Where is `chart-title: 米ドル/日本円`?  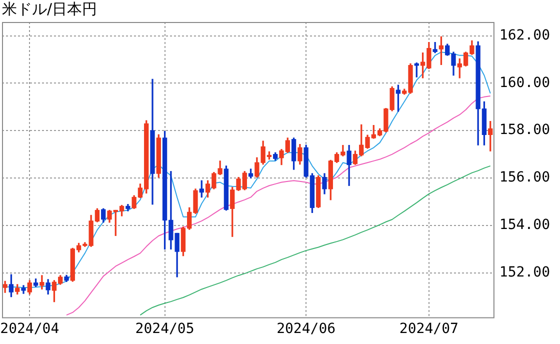
chart-title: 米ドル/日本円 is located at coordinates (50, 9).